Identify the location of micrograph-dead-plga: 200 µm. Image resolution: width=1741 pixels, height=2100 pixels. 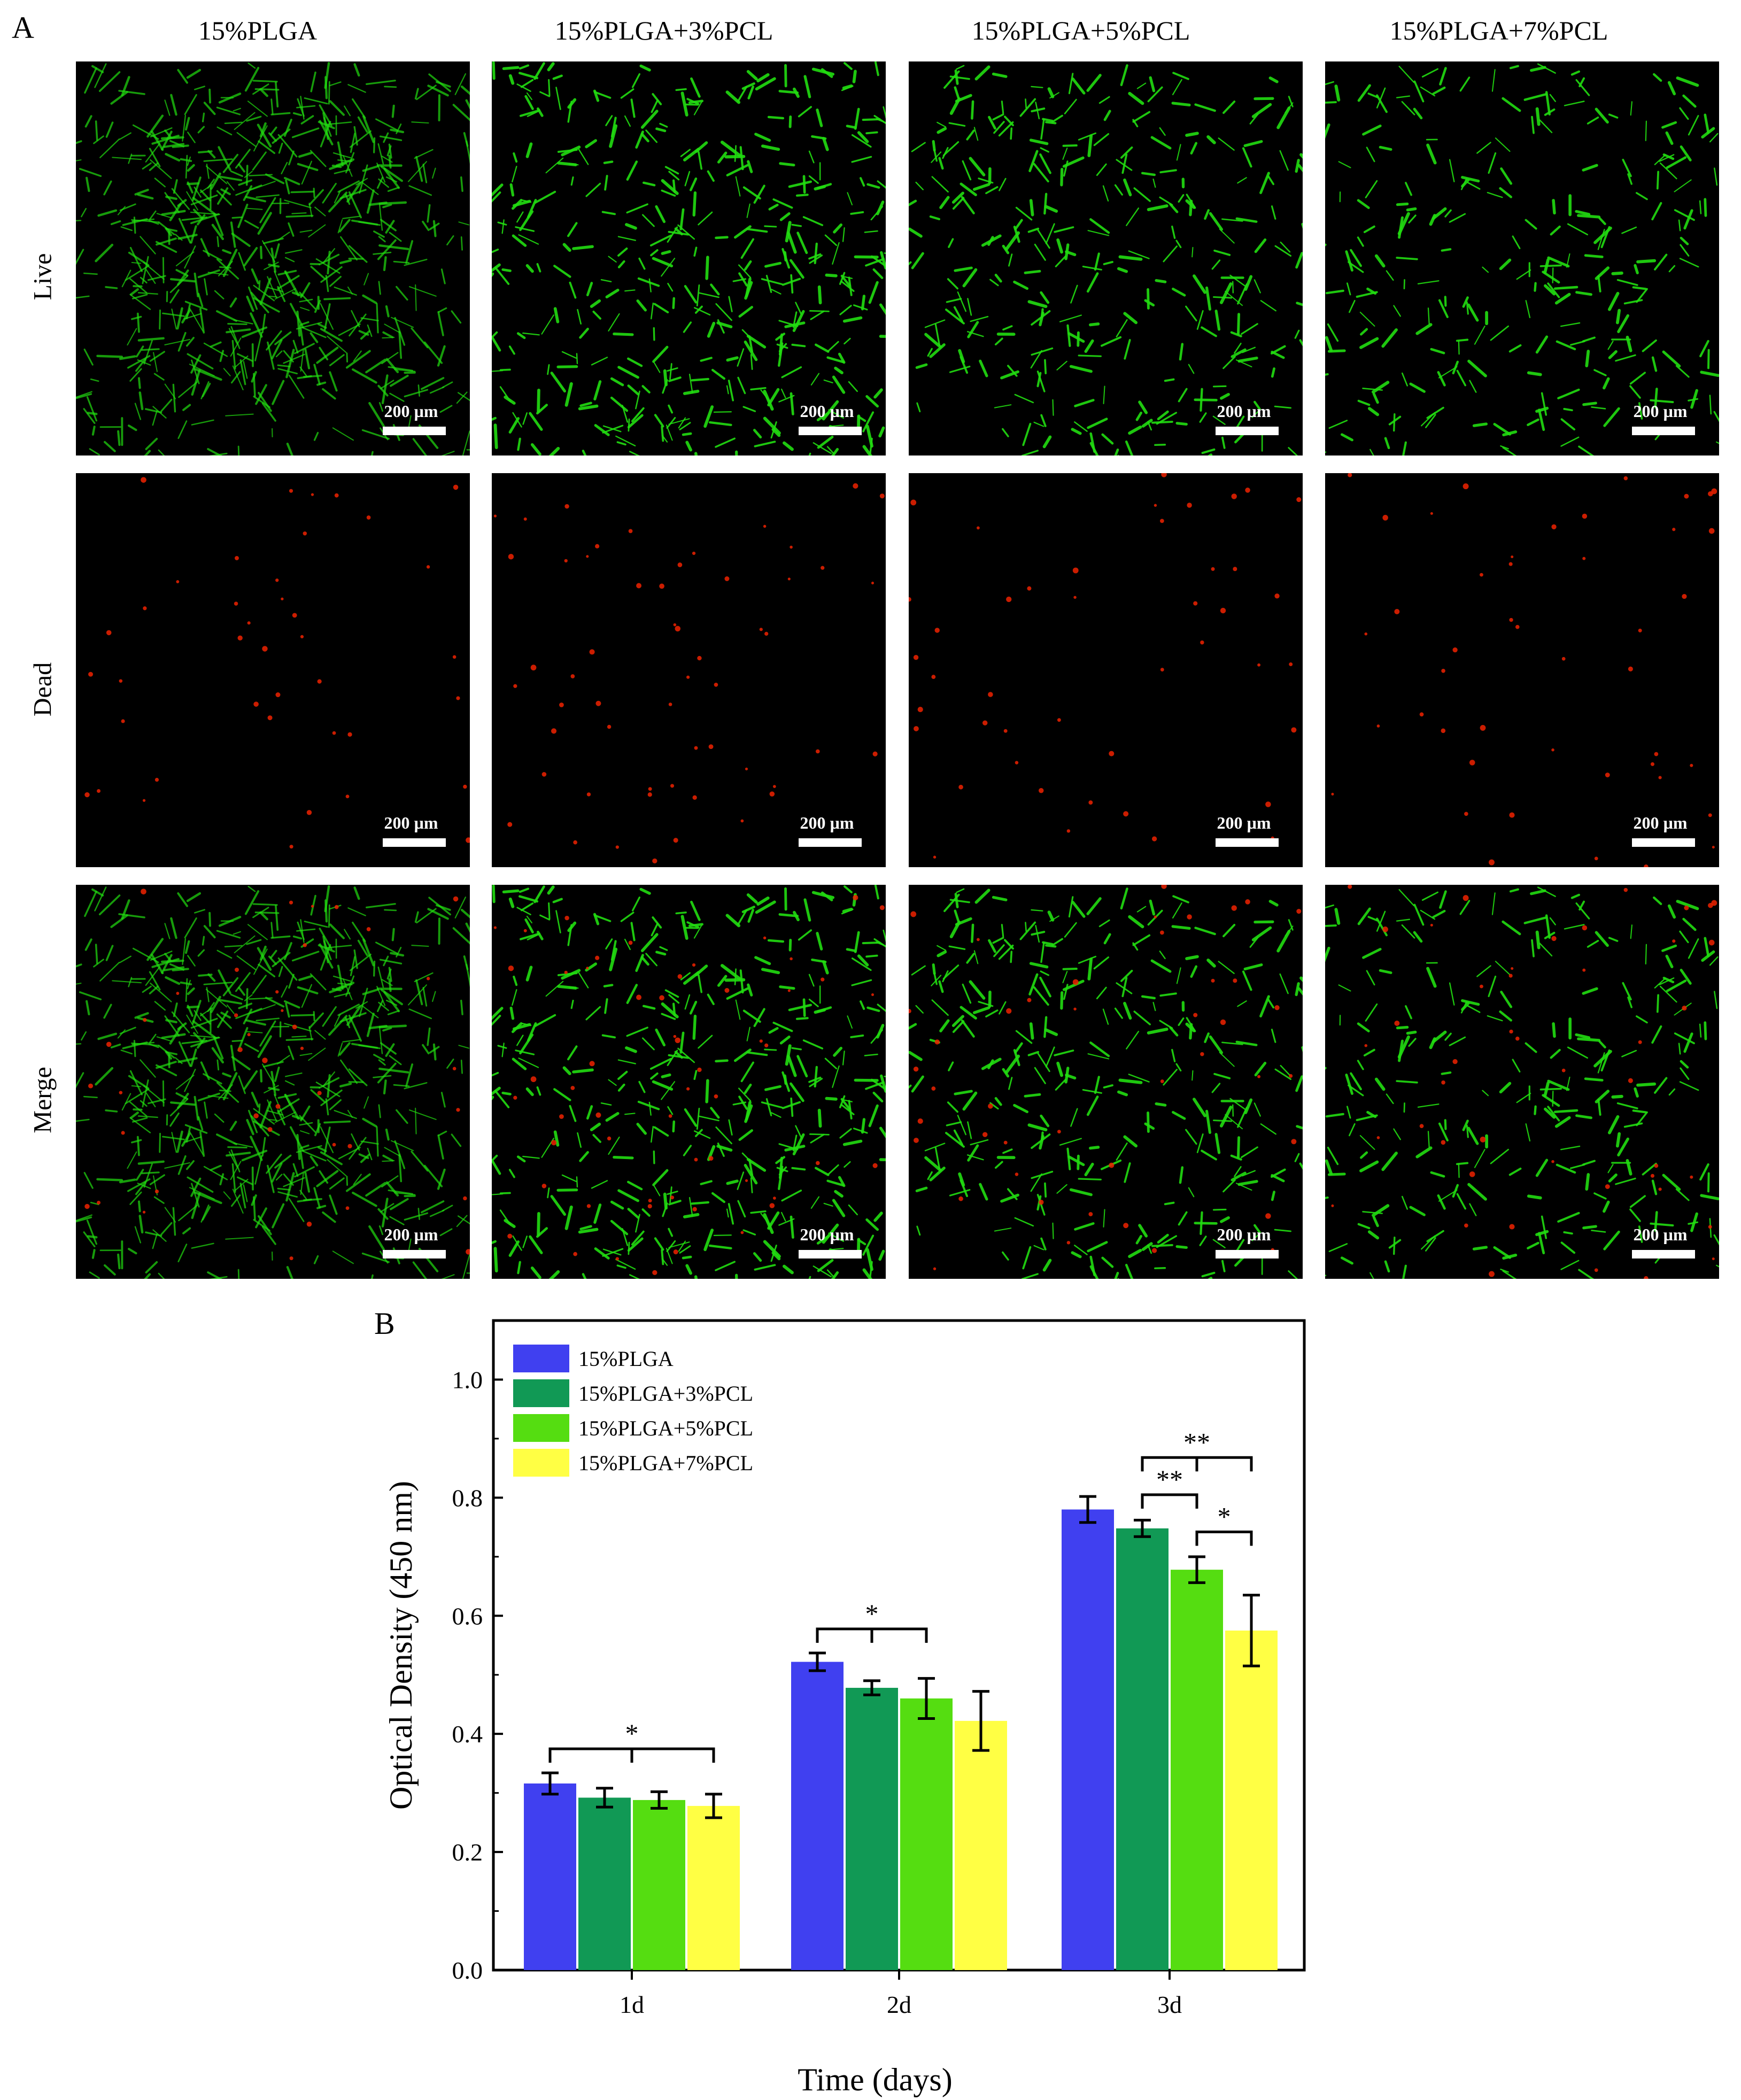
(273, 670).